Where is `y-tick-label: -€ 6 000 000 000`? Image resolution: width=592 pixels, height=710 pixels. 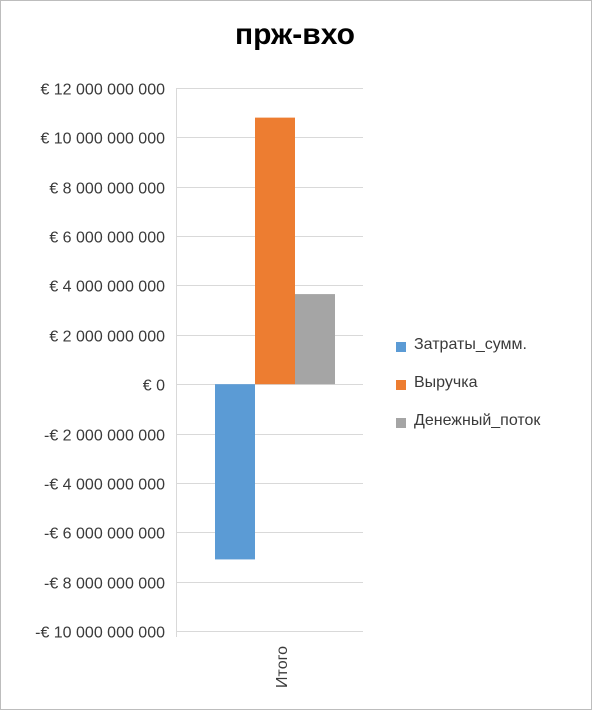
y-tick-label: -€ 6 000 000 000 is located at coordinates (104, 534).